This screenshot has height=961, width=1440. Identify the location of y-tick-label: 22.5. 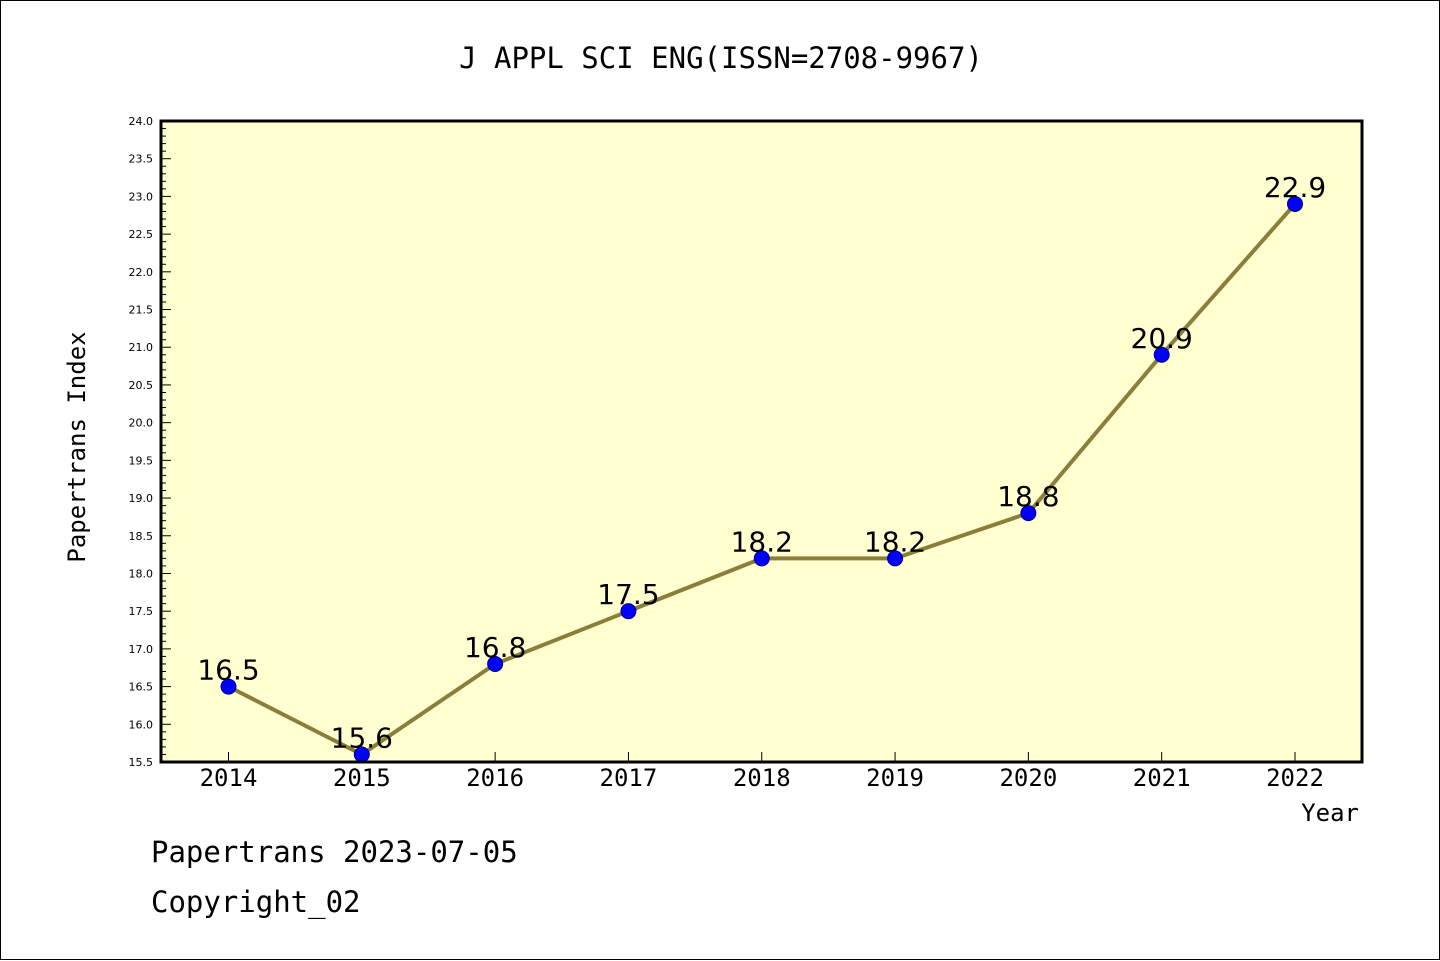
(141, 234).